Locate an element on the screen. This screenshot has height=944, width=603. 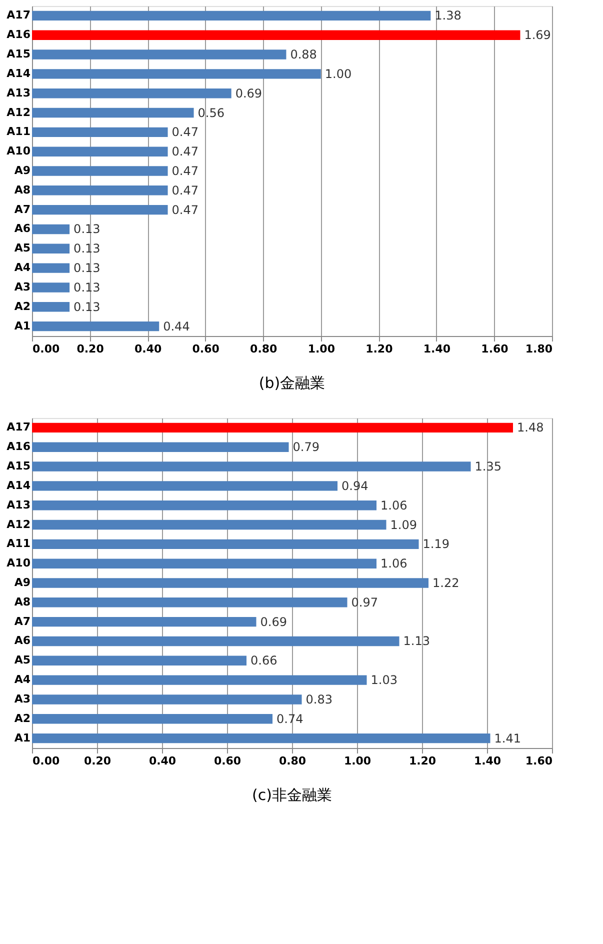
data-label: 1.22 is located at coordinates (446, 583).